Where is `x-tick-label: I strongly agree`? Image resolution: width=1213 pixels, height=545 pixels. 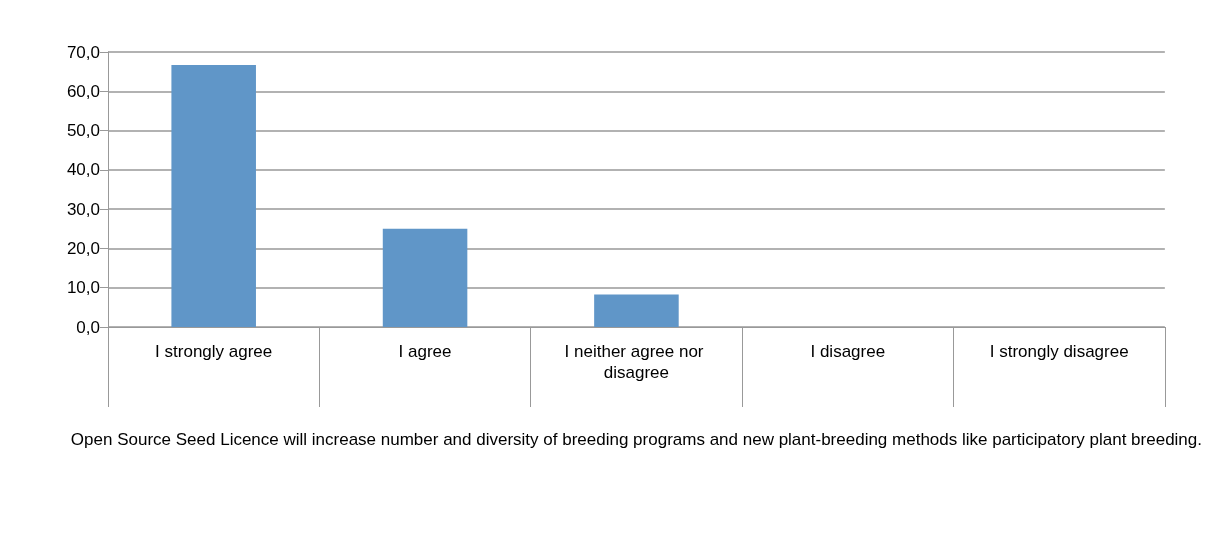 x-tick-label: I strongly agree is located at coordinates (214, 351).